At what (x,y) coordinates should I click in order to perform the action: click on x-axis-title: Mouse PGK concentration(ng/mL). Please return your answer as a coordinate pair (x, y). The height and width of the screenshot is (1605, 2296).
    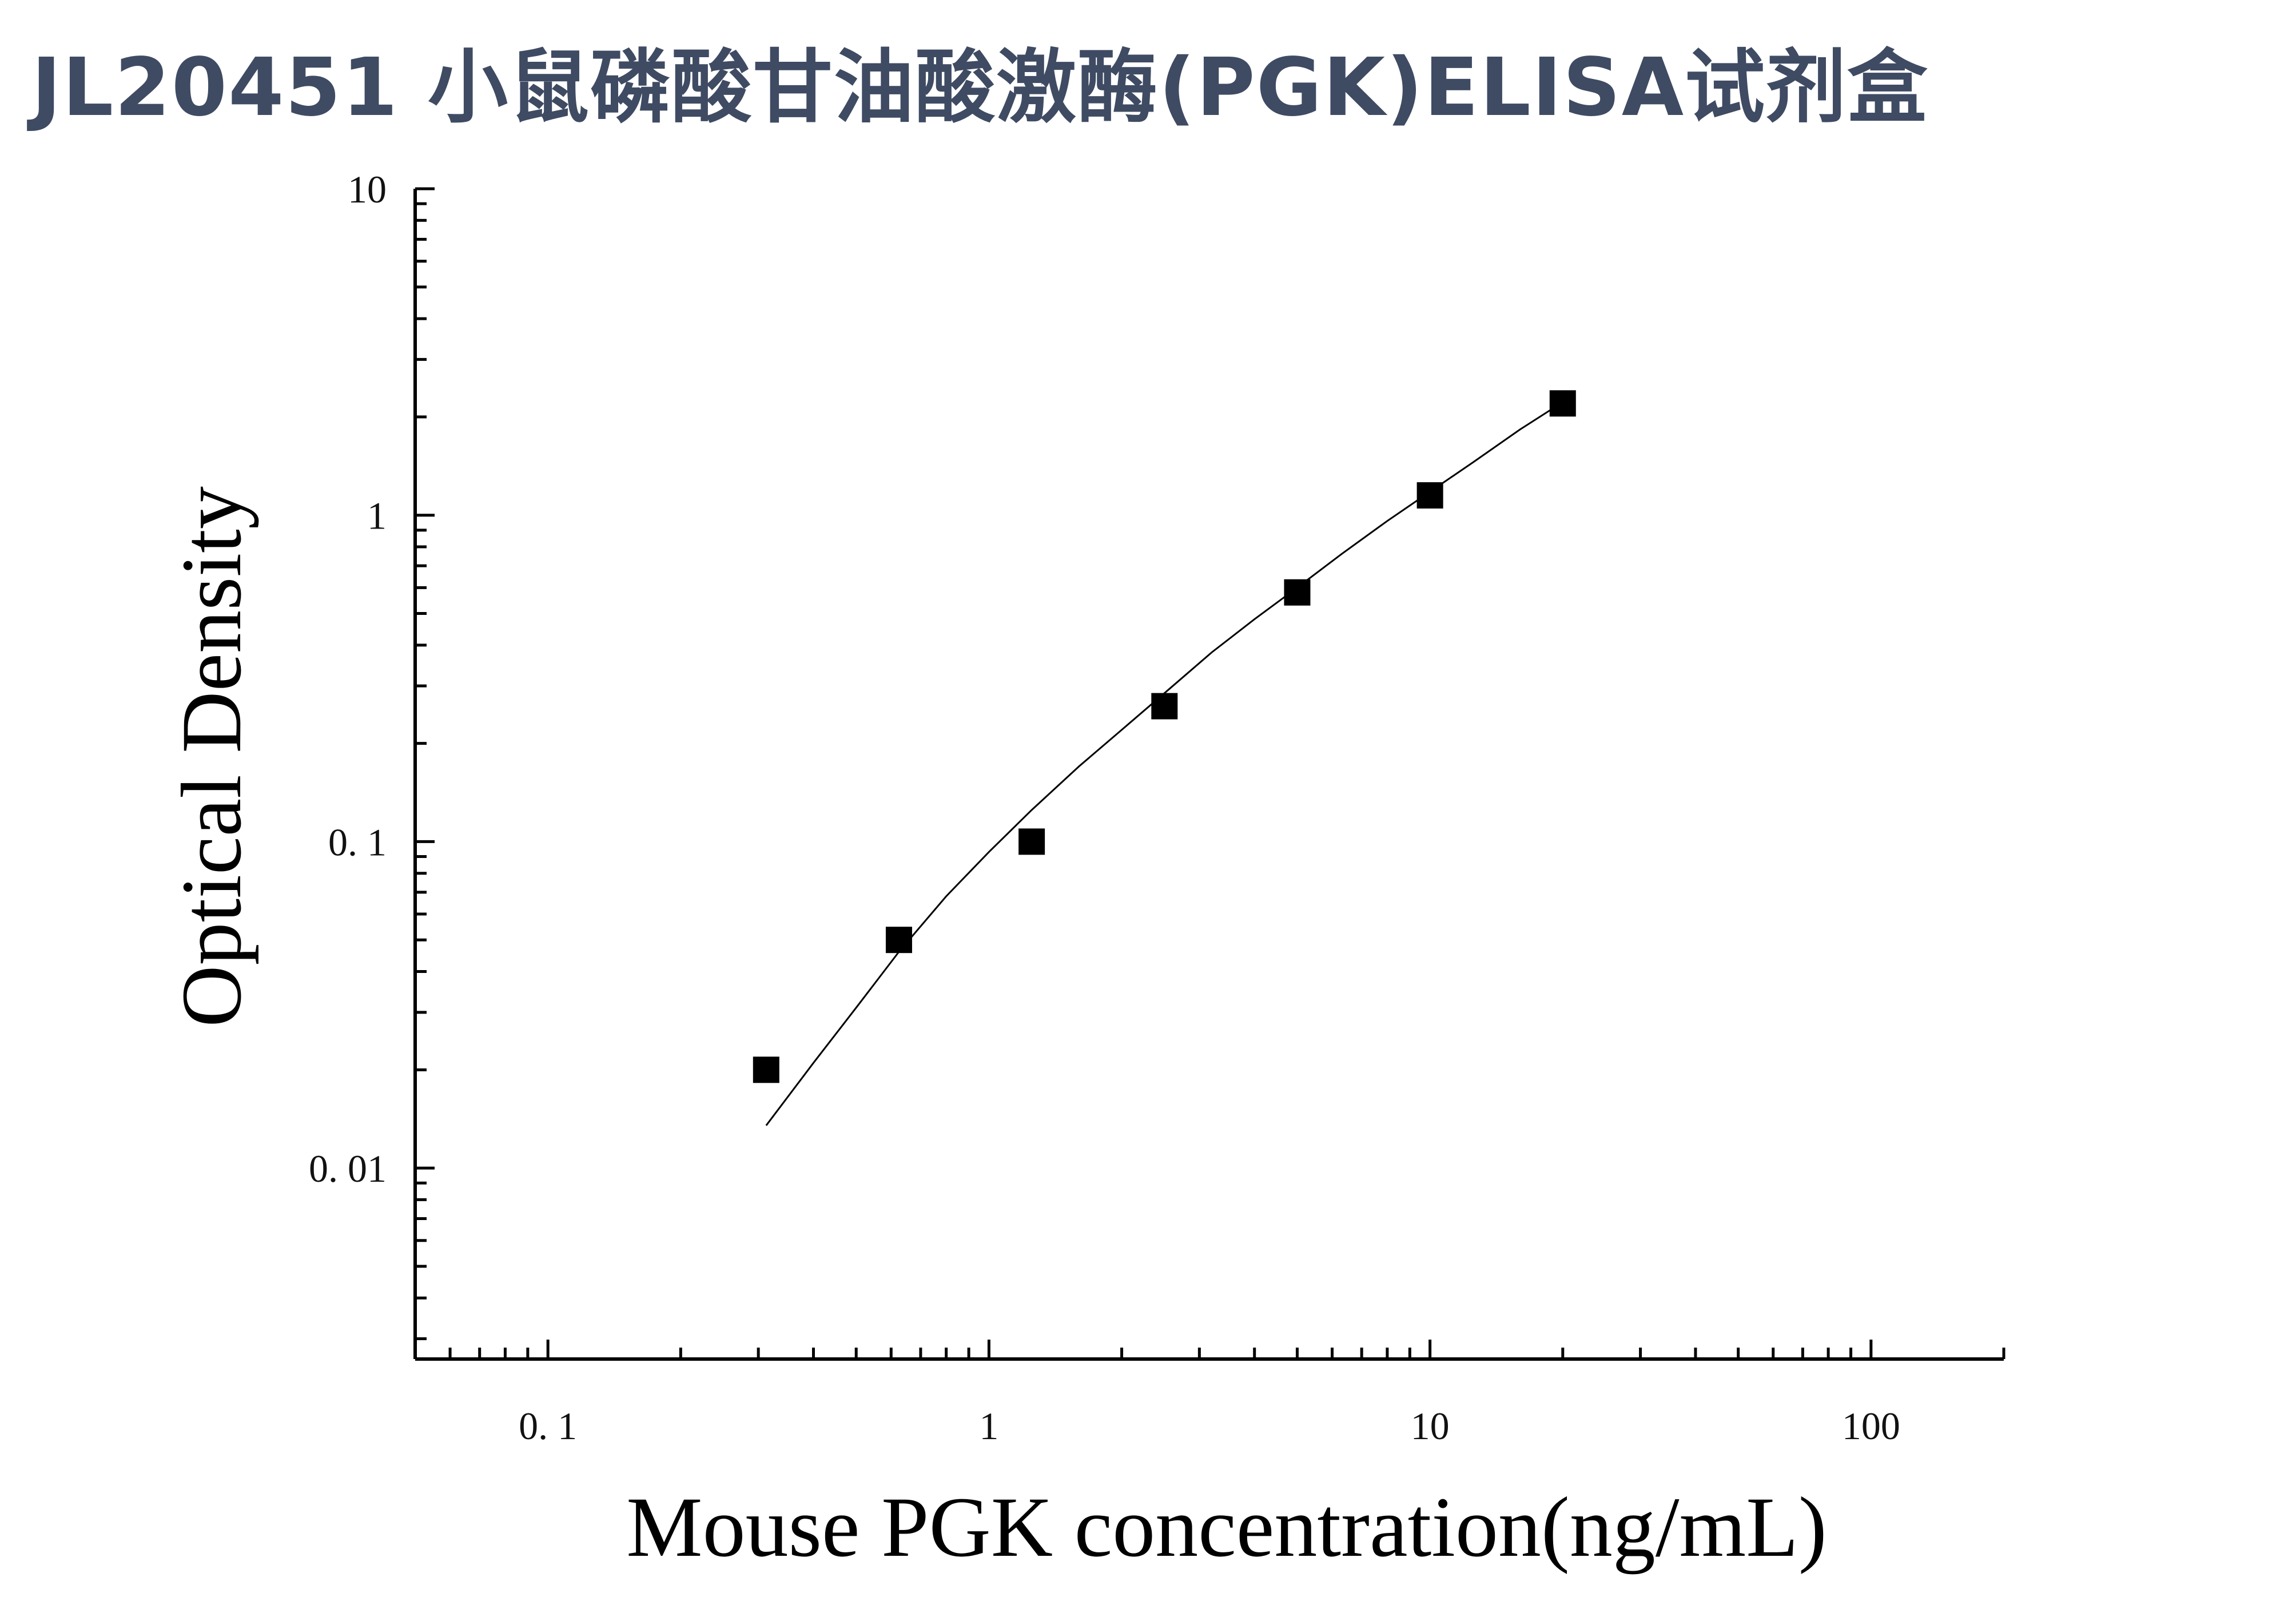
    Looking at the image, I should click on (1226, 1527).